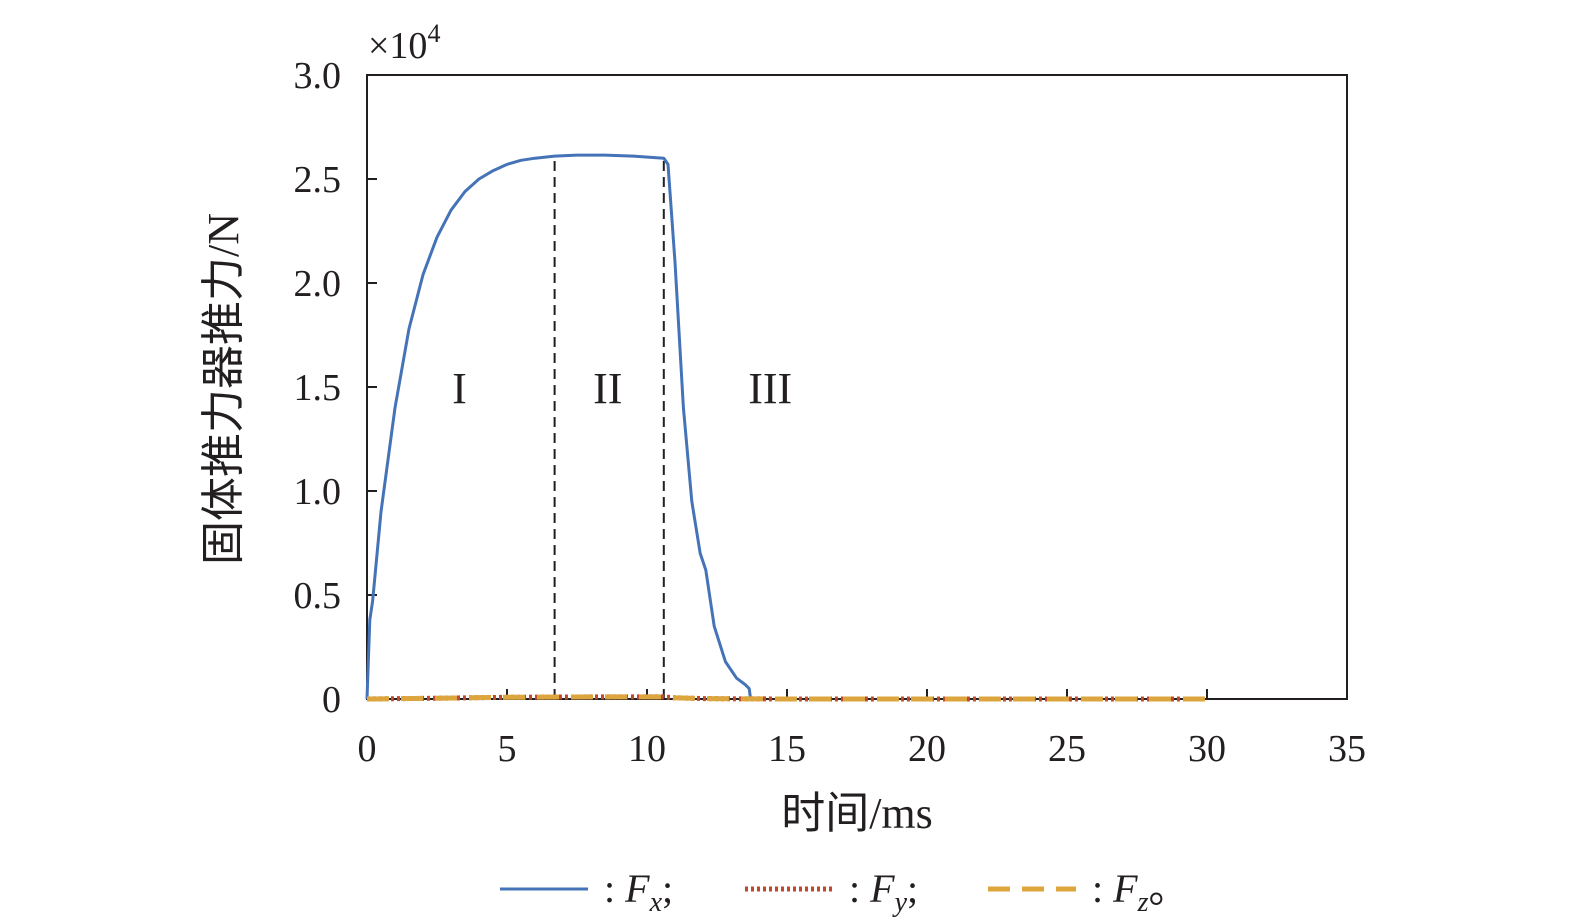 The width and height of the screenshot is (1575, 924). What do you see at coordinates (397, 46) in the screenshot?
I see `y-axis-multiplier-base: ×10` at bounding box center [397, 46].